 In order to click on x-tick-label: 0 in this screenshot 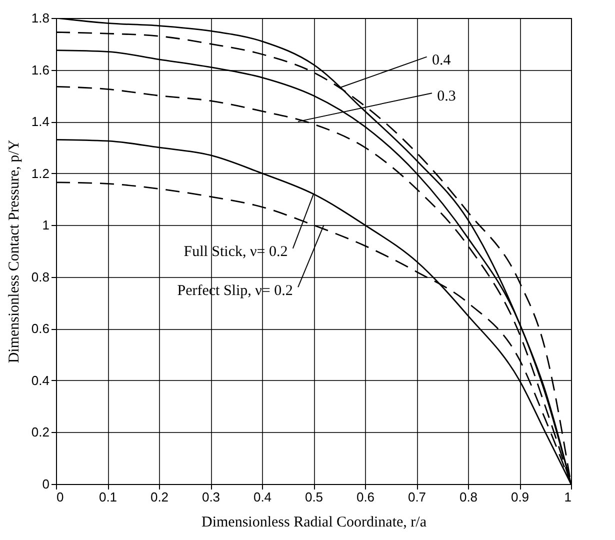, I will do `click(60, 497)`.